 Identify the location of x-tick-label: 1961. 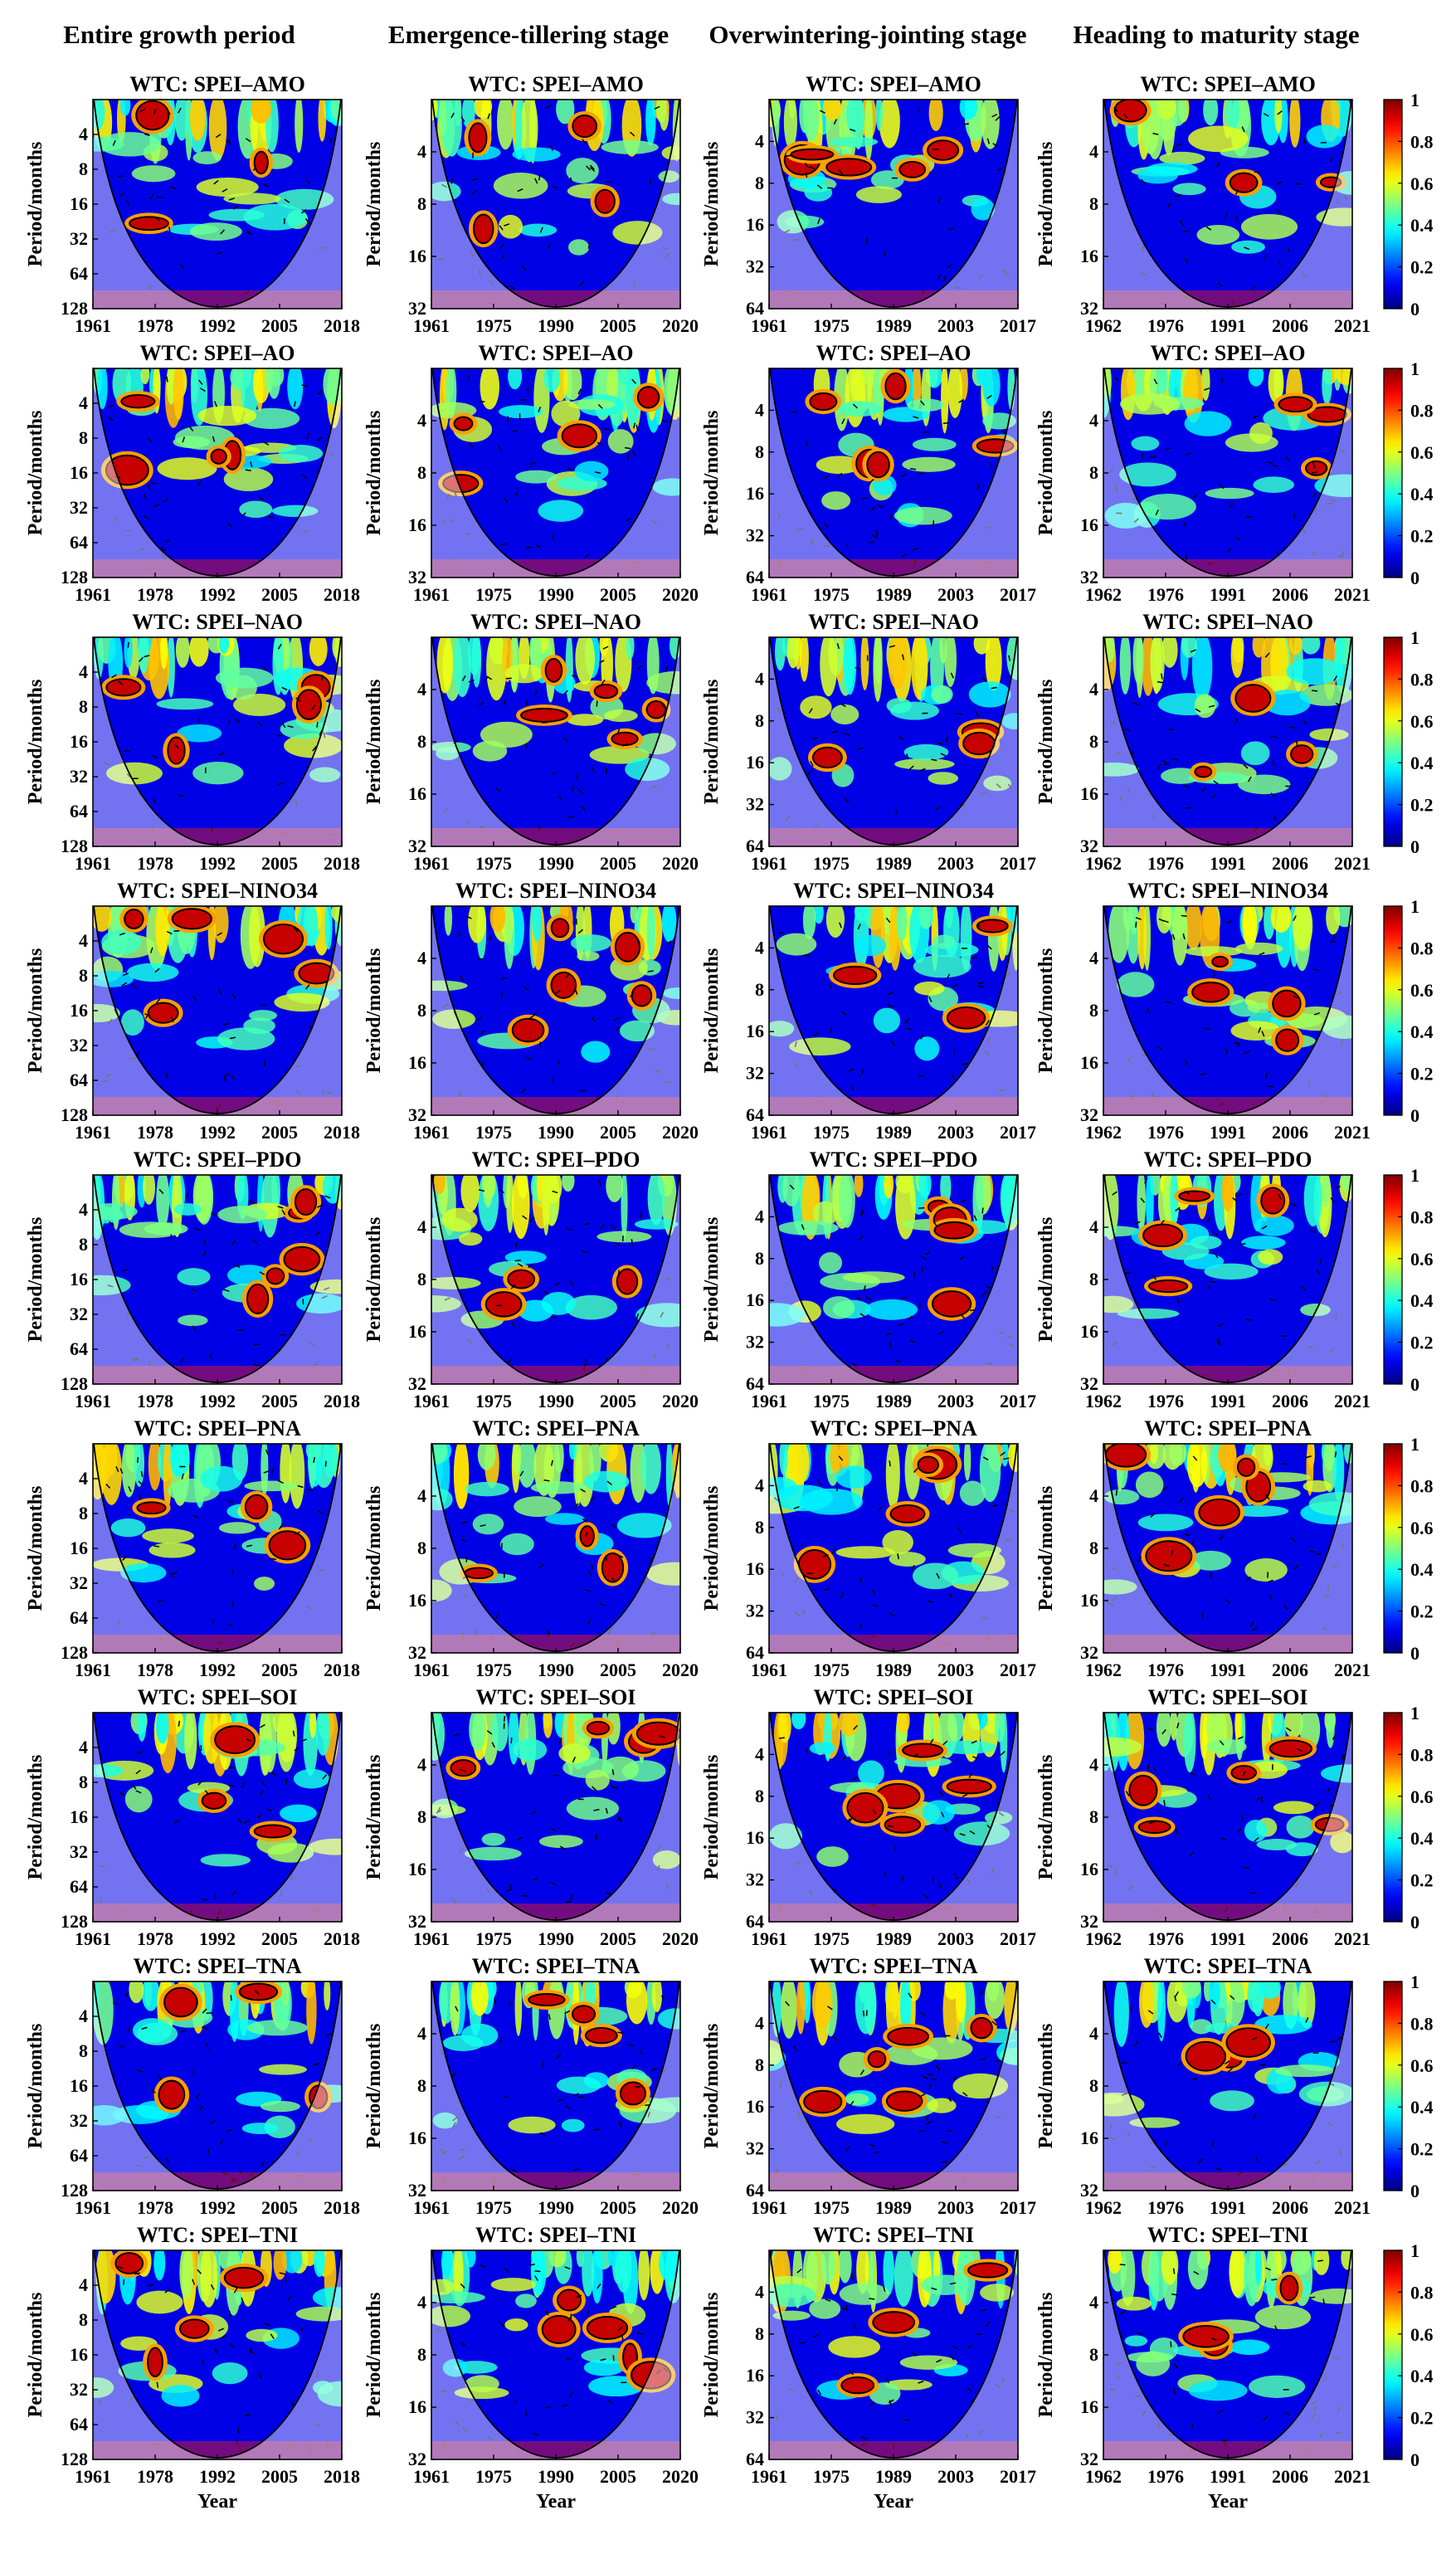
(431, 2207).